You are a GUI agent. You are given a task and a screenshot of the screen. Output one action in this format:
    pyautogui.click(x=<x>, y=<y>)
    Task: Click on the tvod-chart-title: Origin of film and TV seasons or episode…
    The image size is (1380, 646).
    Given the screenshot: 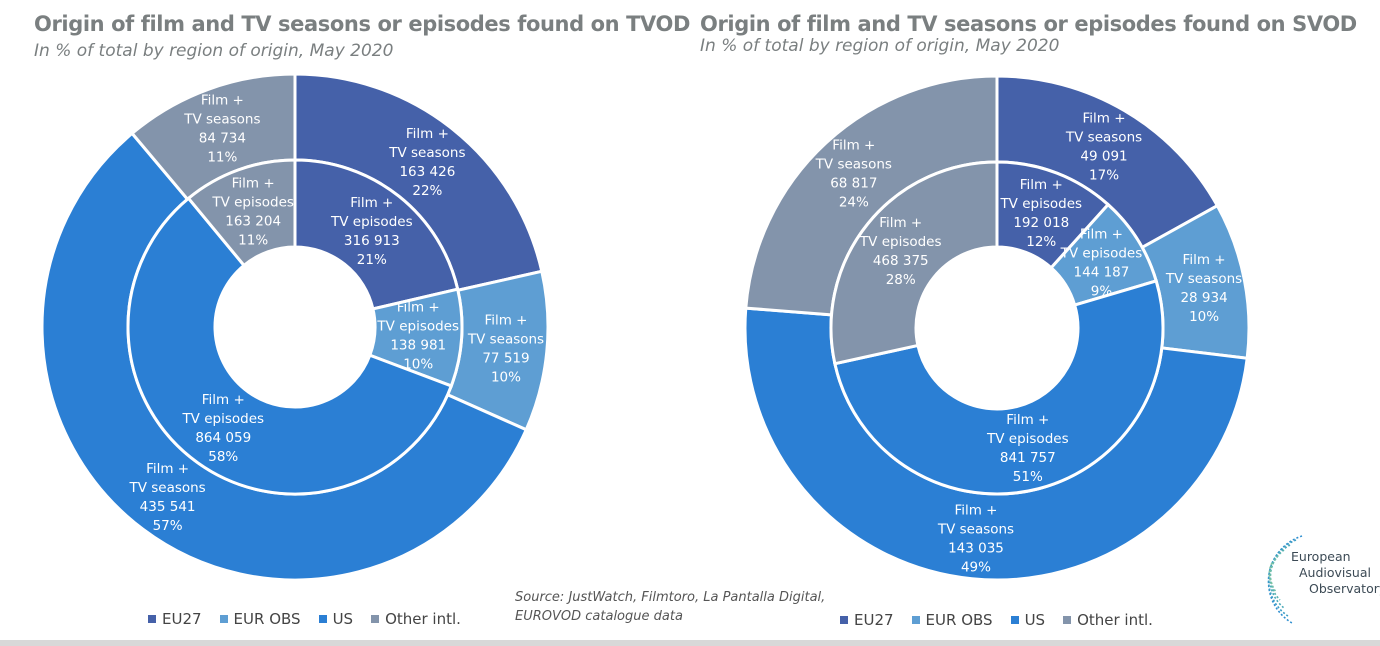 What is the action you would take?
    pyautogui.click(x=362, y=24)
    